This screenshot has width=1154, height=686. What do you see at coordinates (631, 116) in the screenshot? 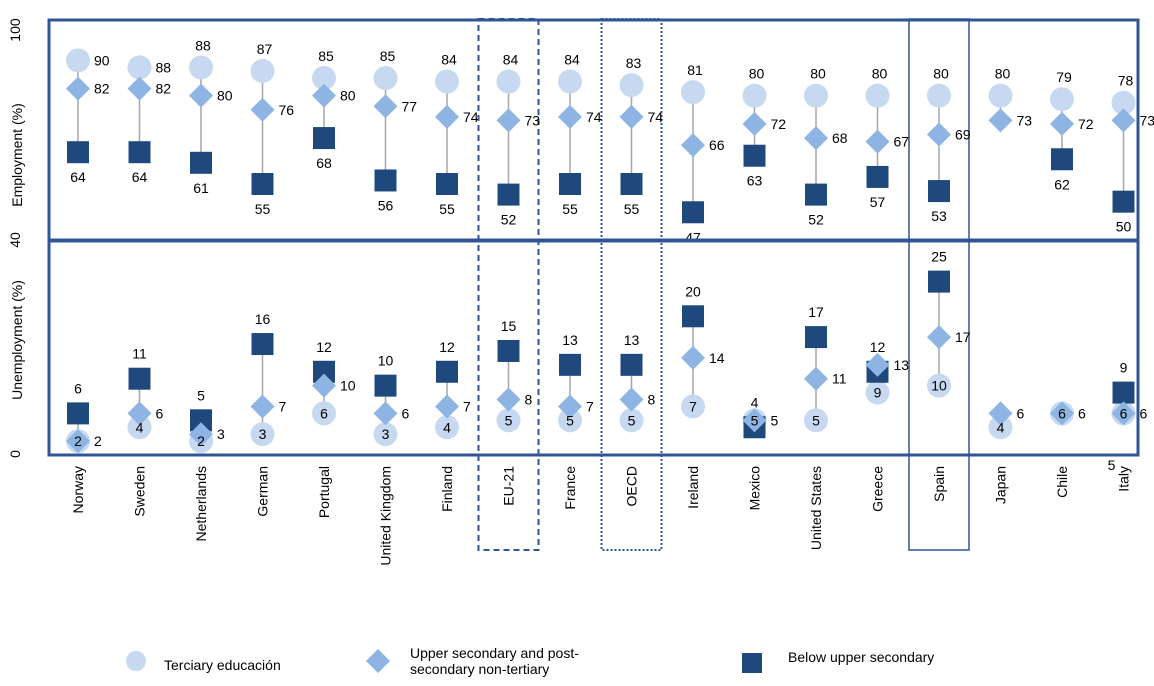
I see `employment-upper-point-oecd` at bounding box center [631, 116].